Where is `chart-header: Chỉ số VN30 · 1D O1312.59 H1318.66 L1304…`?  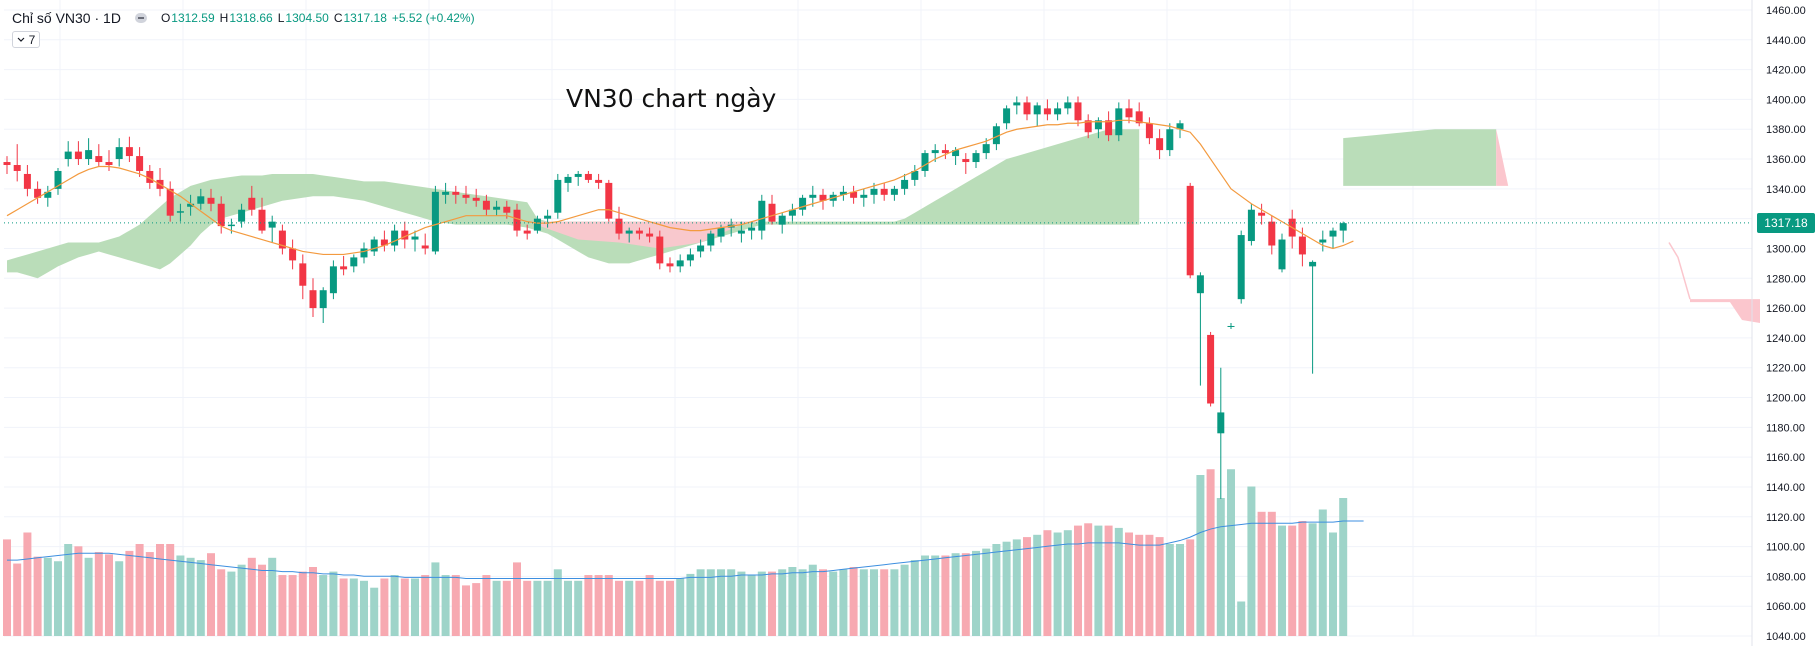 chart-header: Chỉ số VN30 · 1D O1312.59 H1318.66 L1304… is located at coordinates (243, 18).